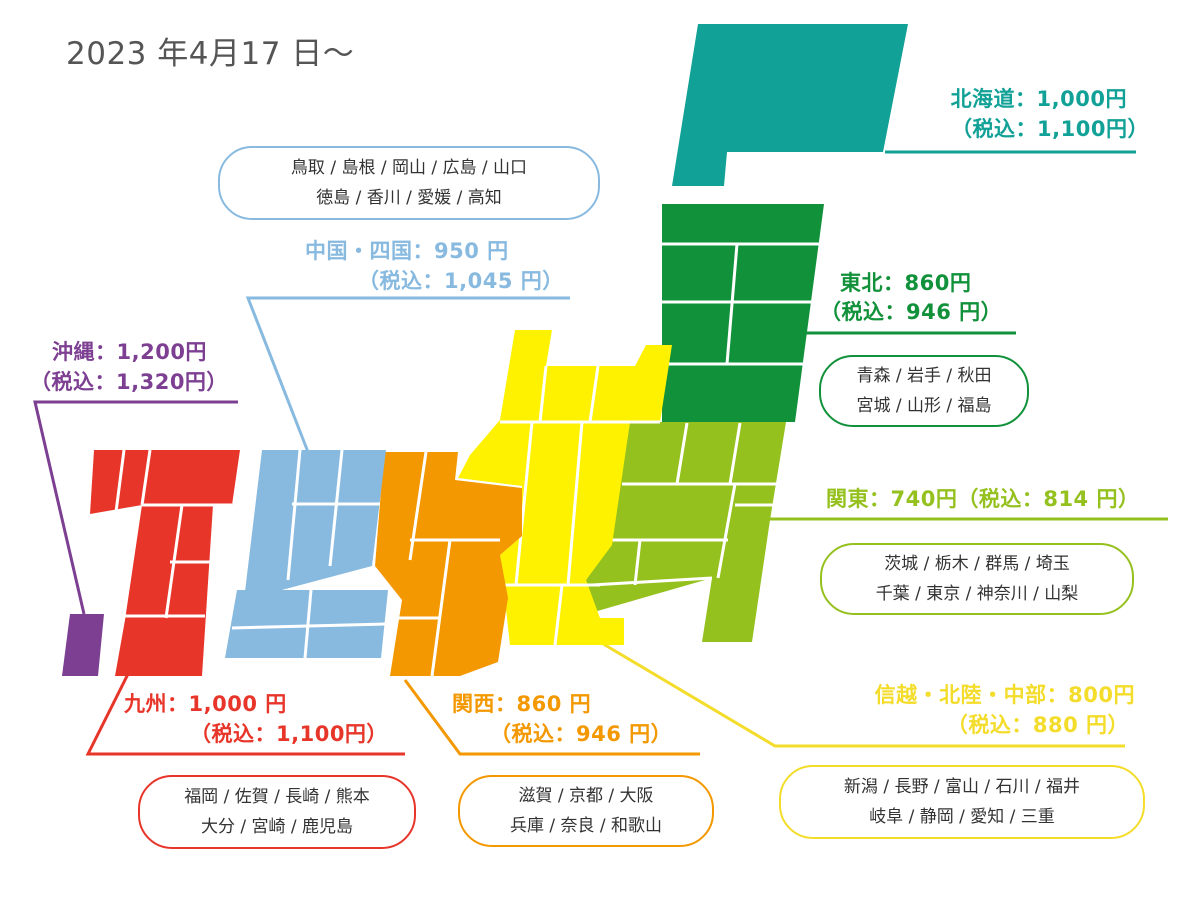 The image size is (1191, 898). Describe the element at coordinates (977, 579) in the screenshot. I see `kanto-prefectures-box: 茨城 / 栃木 / 群馬 / 埼玉 千葉 / 東京 / 神奈川 / 山梨` at that location.